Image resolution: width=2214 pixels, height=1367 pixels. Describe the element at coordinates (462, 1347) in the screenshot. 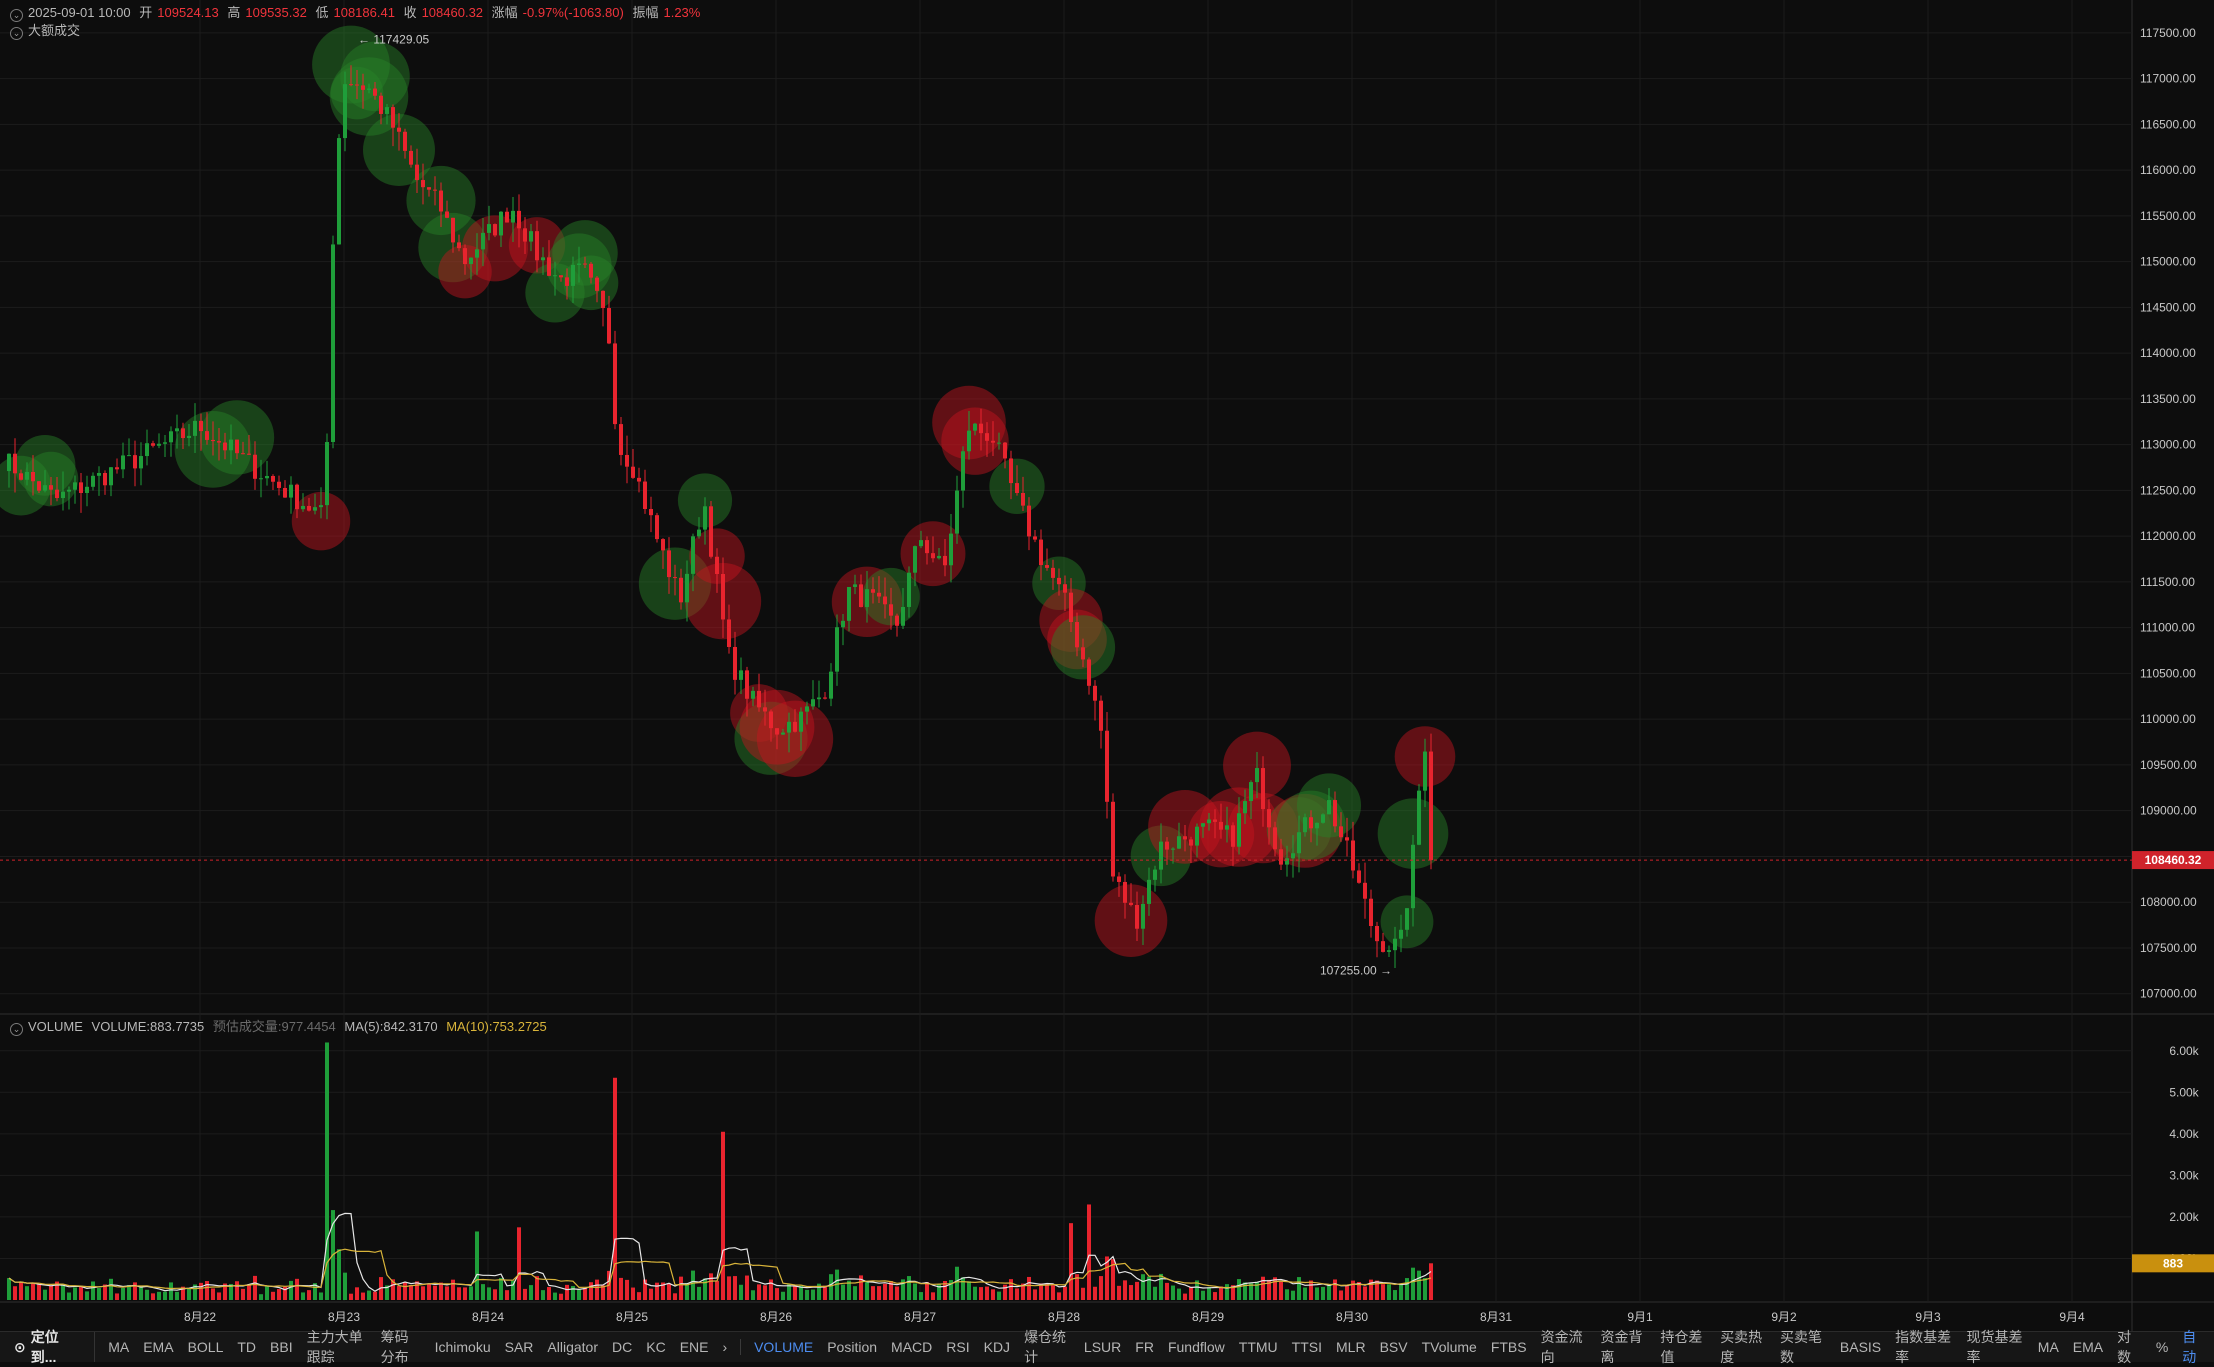

I see `main-indicator-7: Ichimoku` at that location.